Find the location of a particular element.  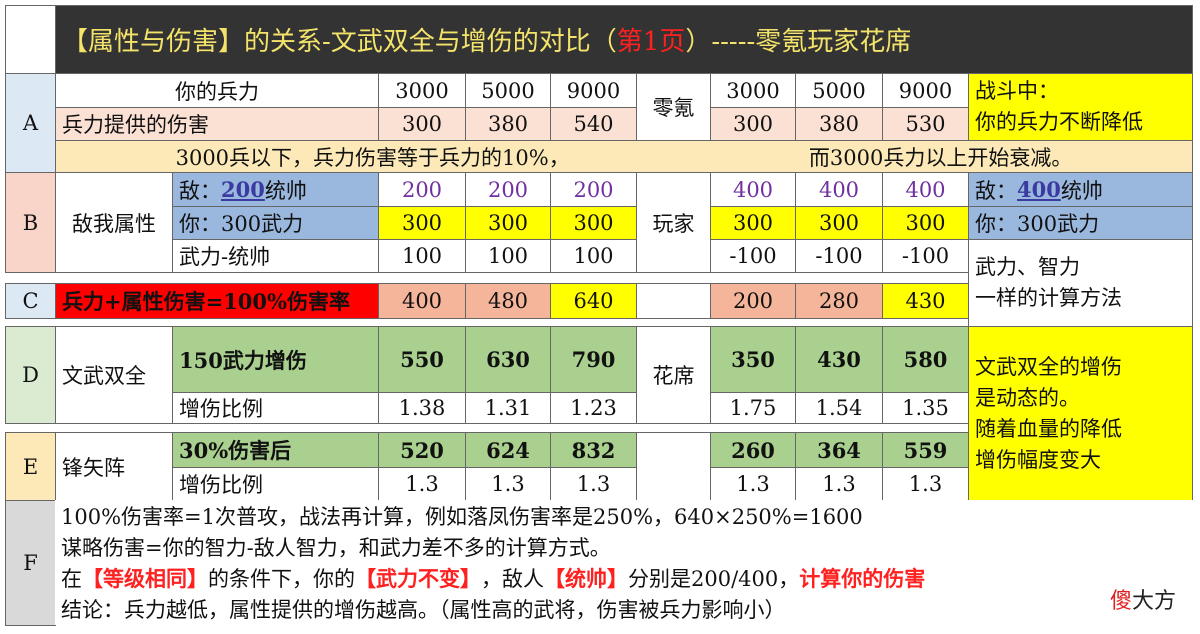

text-part: 大方 is located at coordinates (1154, 601).